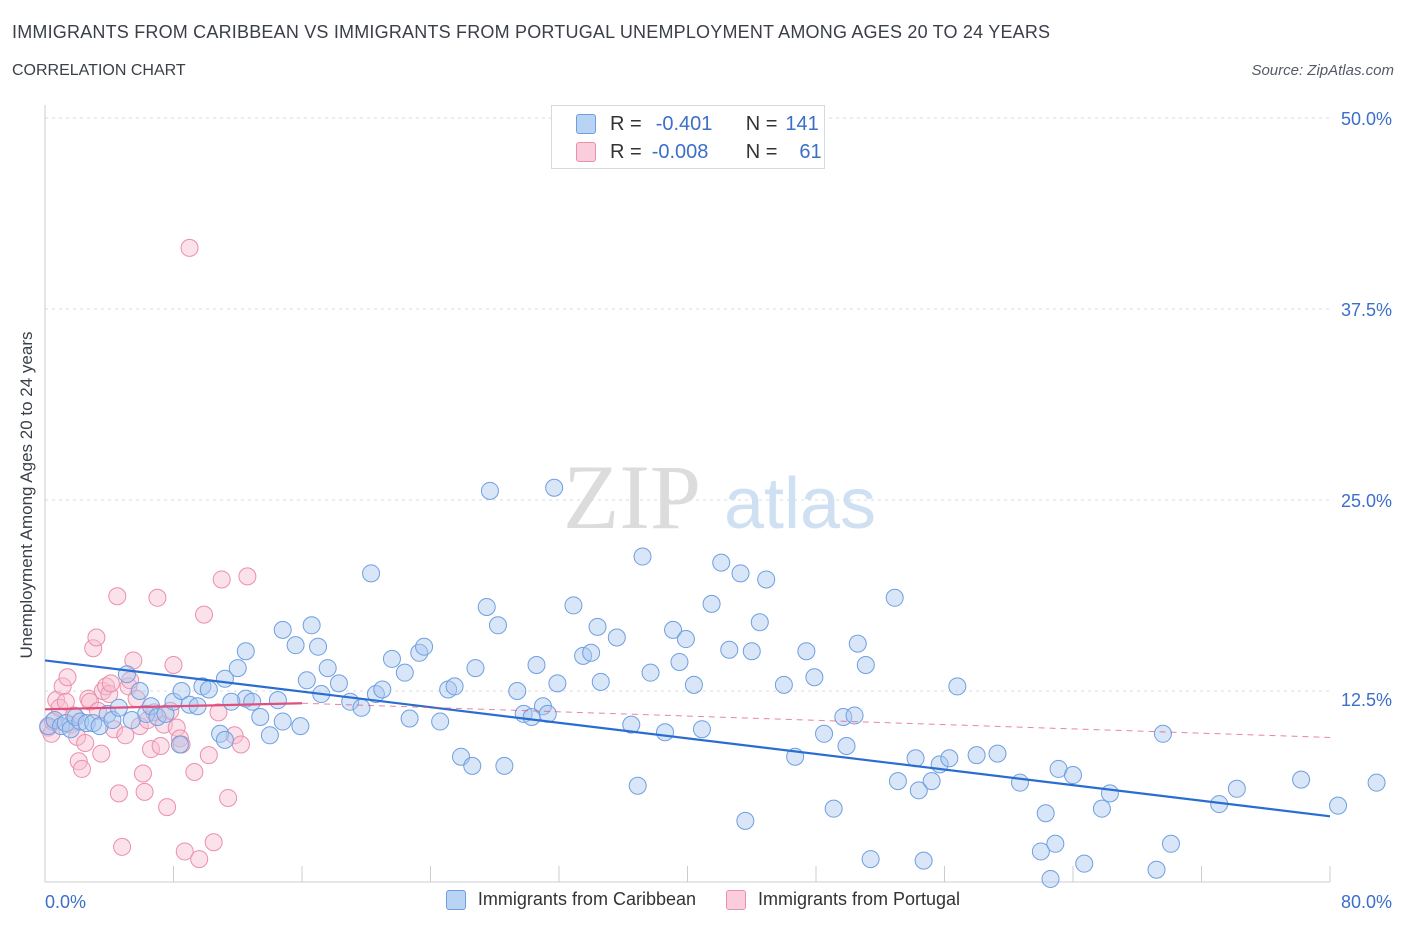 Image resolution: width=1406 pixels, height=930 pixels. I want to click on y-axis-title: Unemployment Among Ages 20 to 24 years, so click(26, 495).